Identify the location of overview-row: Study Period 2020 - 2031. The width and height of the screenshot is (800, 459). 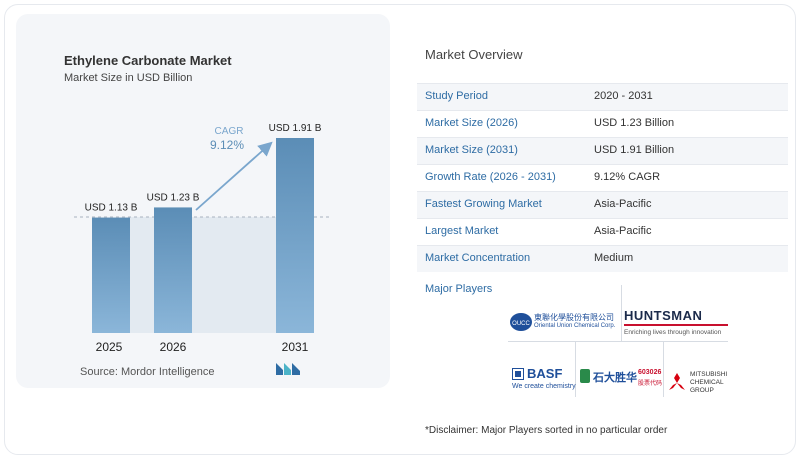
(602, 96).